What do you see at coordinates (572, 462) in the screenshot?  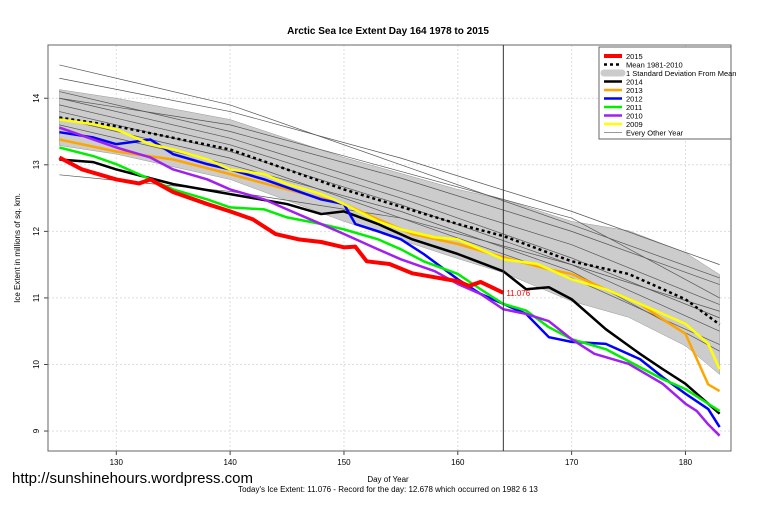 I see `x-tick-label: 170` at bounding box center [572, 462].